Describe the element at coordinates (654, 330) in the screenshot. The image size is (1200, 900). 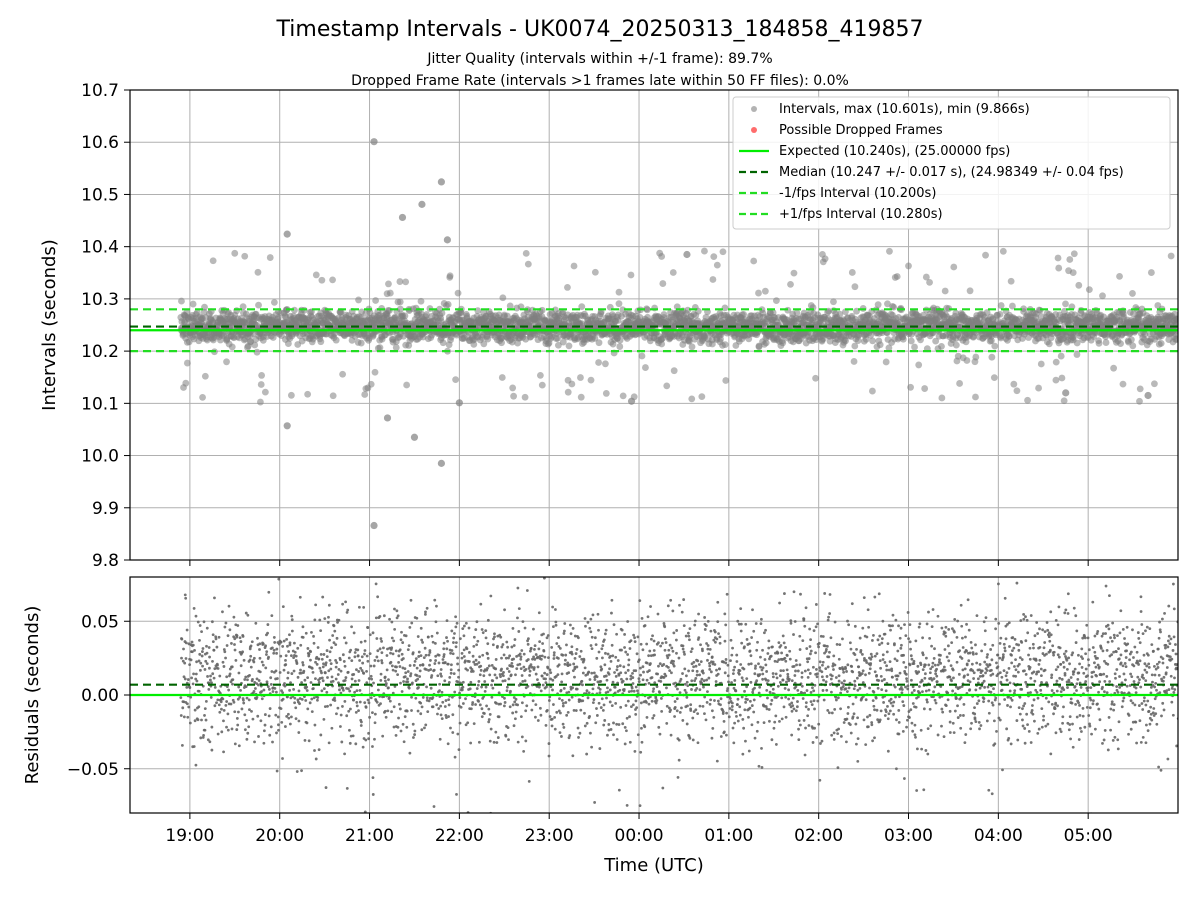
I see `intervals-reference-lines` at that location.